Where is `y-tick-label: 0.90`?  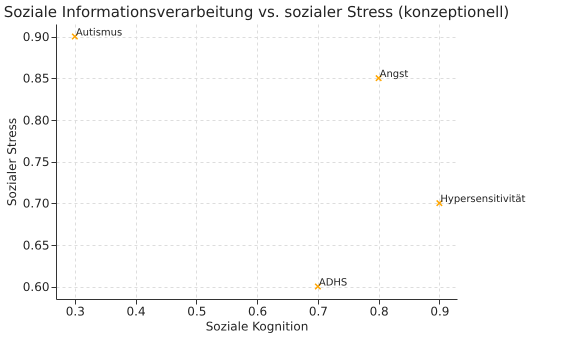
y-tick-label: 0.90 is located at coordinates (36, 37).